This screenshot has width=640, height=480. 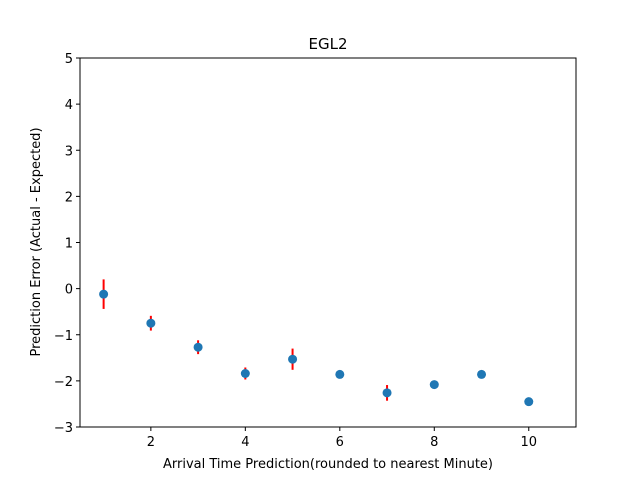 What do you see at coordinates (69, 59) in the screenshot?
I see `y-tick-label: 5` at bounding box center [69, 59].